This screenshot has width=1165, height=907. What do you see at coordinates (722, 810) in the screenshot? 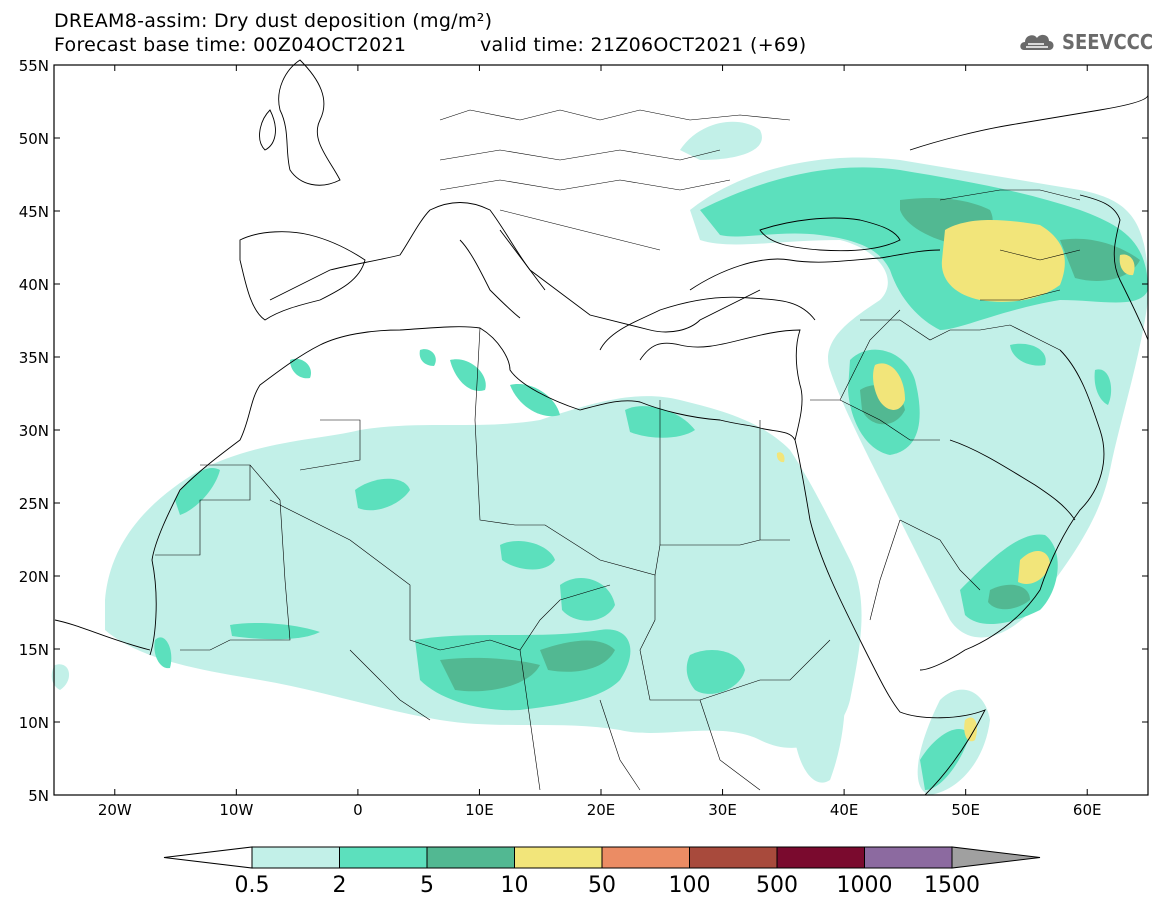
I see `lon-tick-label: 30E` at bounding box center [722, 810].